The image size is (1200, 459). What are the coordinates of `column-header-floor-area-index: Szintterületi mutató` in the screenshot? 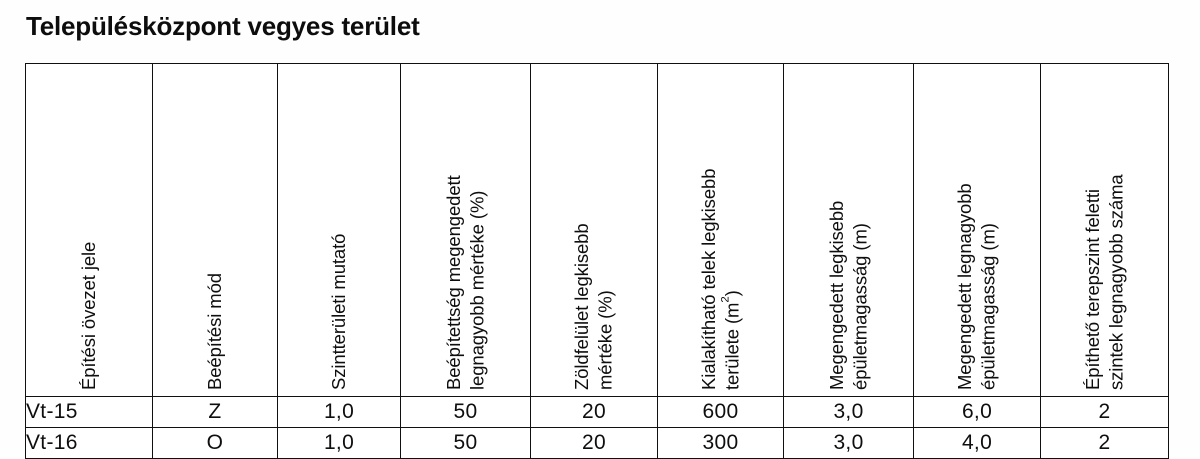 It's located at (339, 230).